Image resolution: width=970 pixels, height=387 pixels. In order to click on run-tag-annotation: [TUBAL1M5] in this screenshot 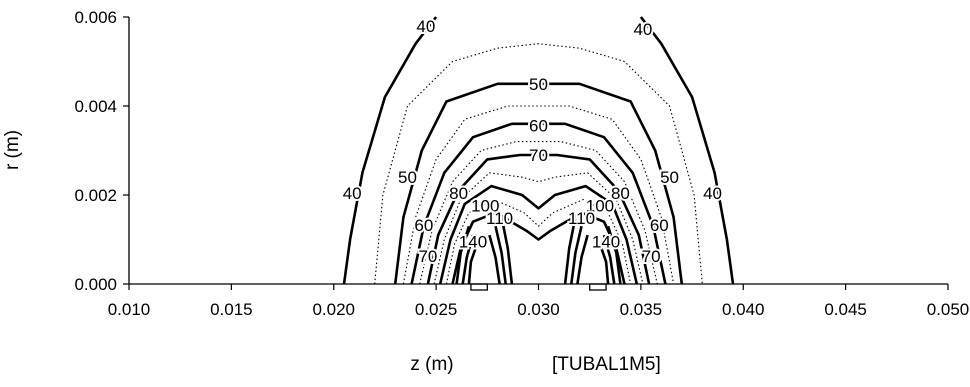, I will do `click(606, 364)`.